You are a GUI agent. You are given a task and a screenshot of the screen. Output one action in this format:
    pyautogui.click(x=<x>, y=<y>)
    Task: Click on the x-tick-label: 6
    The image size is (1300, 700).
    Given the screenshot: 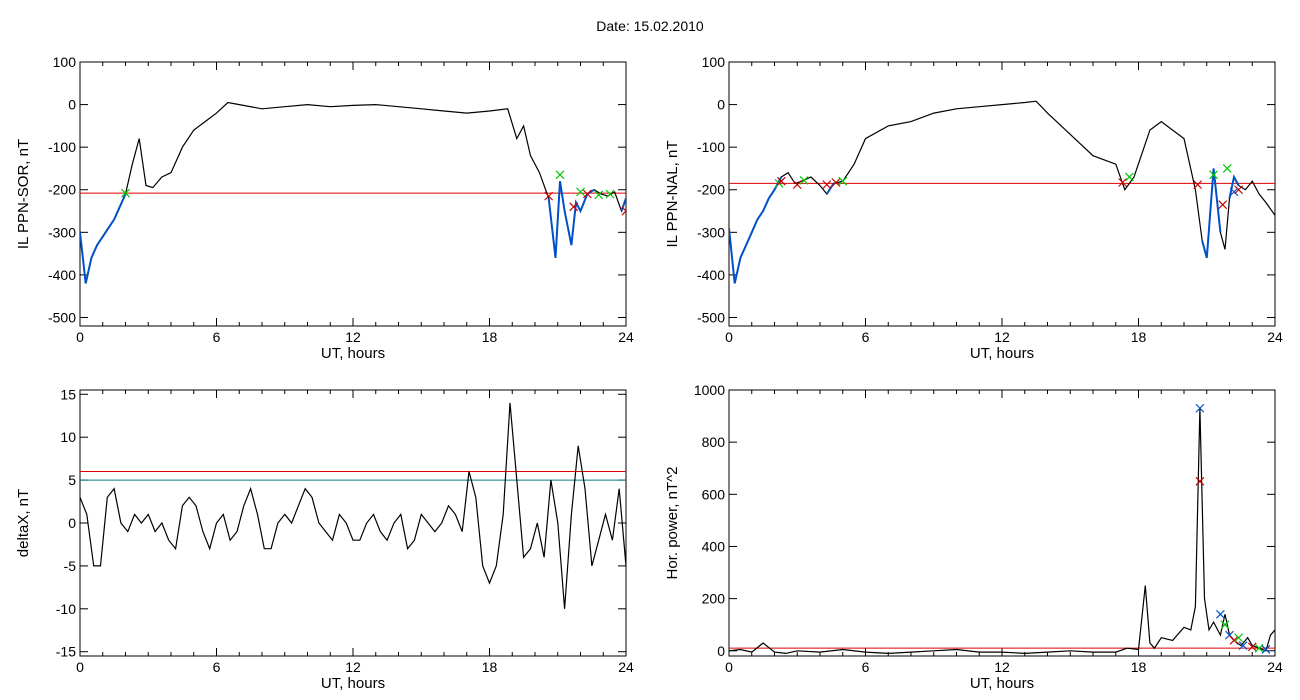 What is the action you would take?
    pyautogui.click(x=866, y=667)
    